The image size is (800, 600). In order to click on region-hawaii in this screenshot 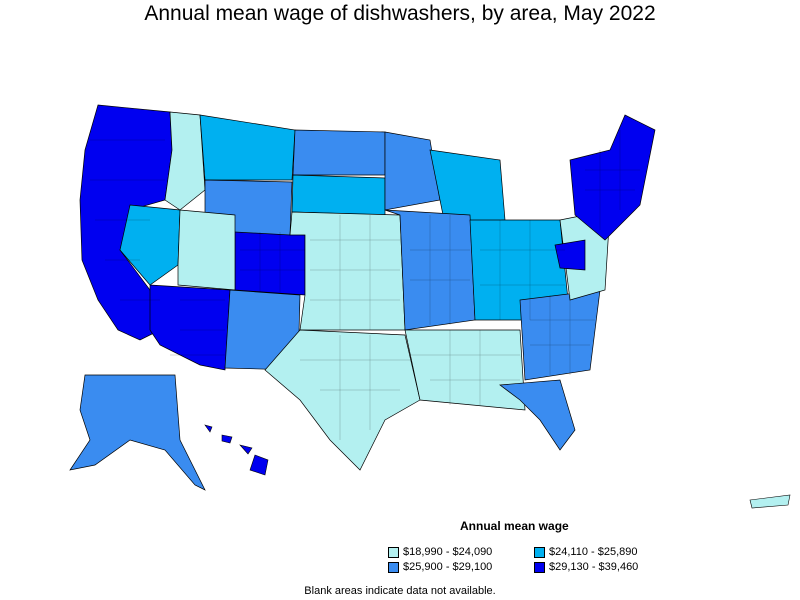, I will do `click(236, 450)`.